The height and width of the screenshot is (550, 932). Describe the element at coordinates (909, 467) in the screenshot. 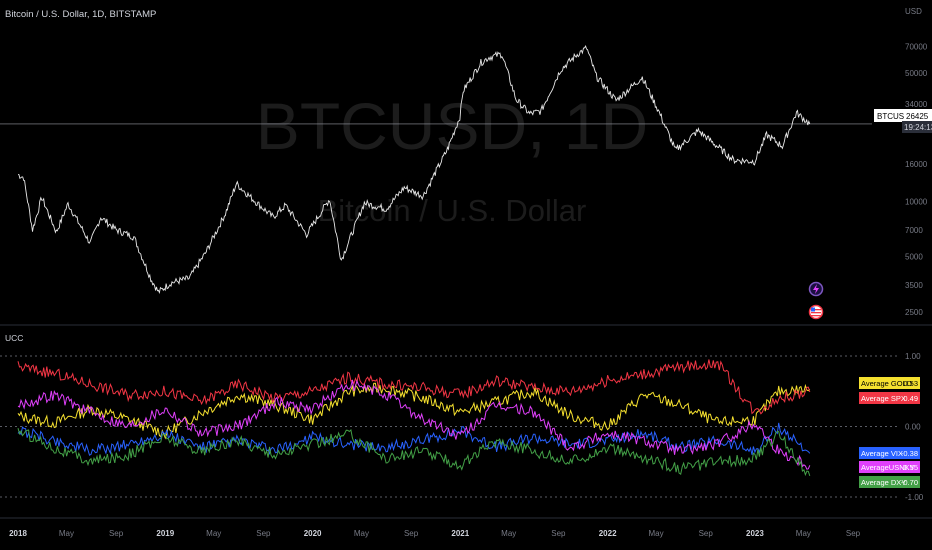

I see `indicator-label-value: -0.55` at that location.